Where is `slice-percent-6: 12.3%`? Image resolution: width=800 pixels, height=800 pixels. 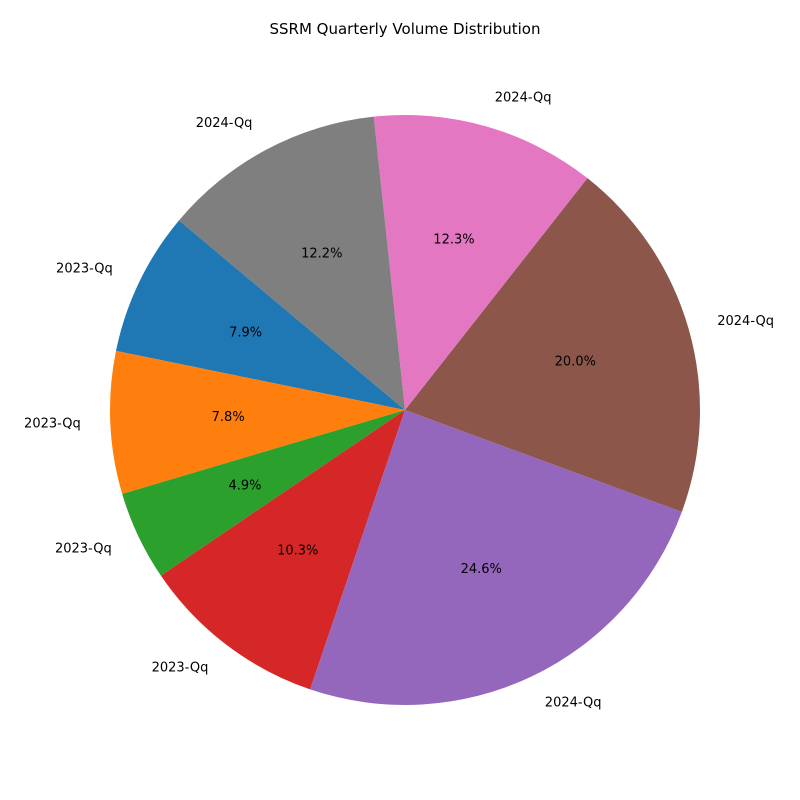 slice-percent-6: 12.3% is located at coordinates (453, 239).